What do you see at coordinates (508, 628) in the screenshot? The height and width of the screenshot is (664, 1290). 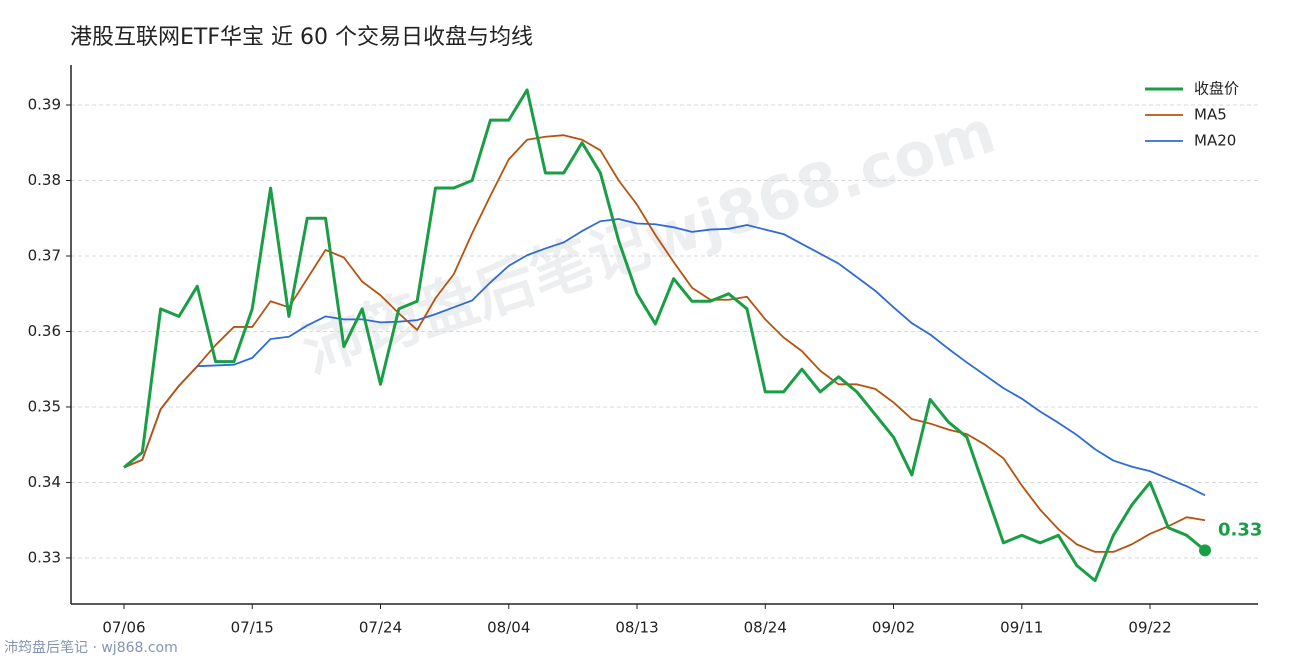 I see `x-tick-label: 08/04` at bounding box center [508, 628].